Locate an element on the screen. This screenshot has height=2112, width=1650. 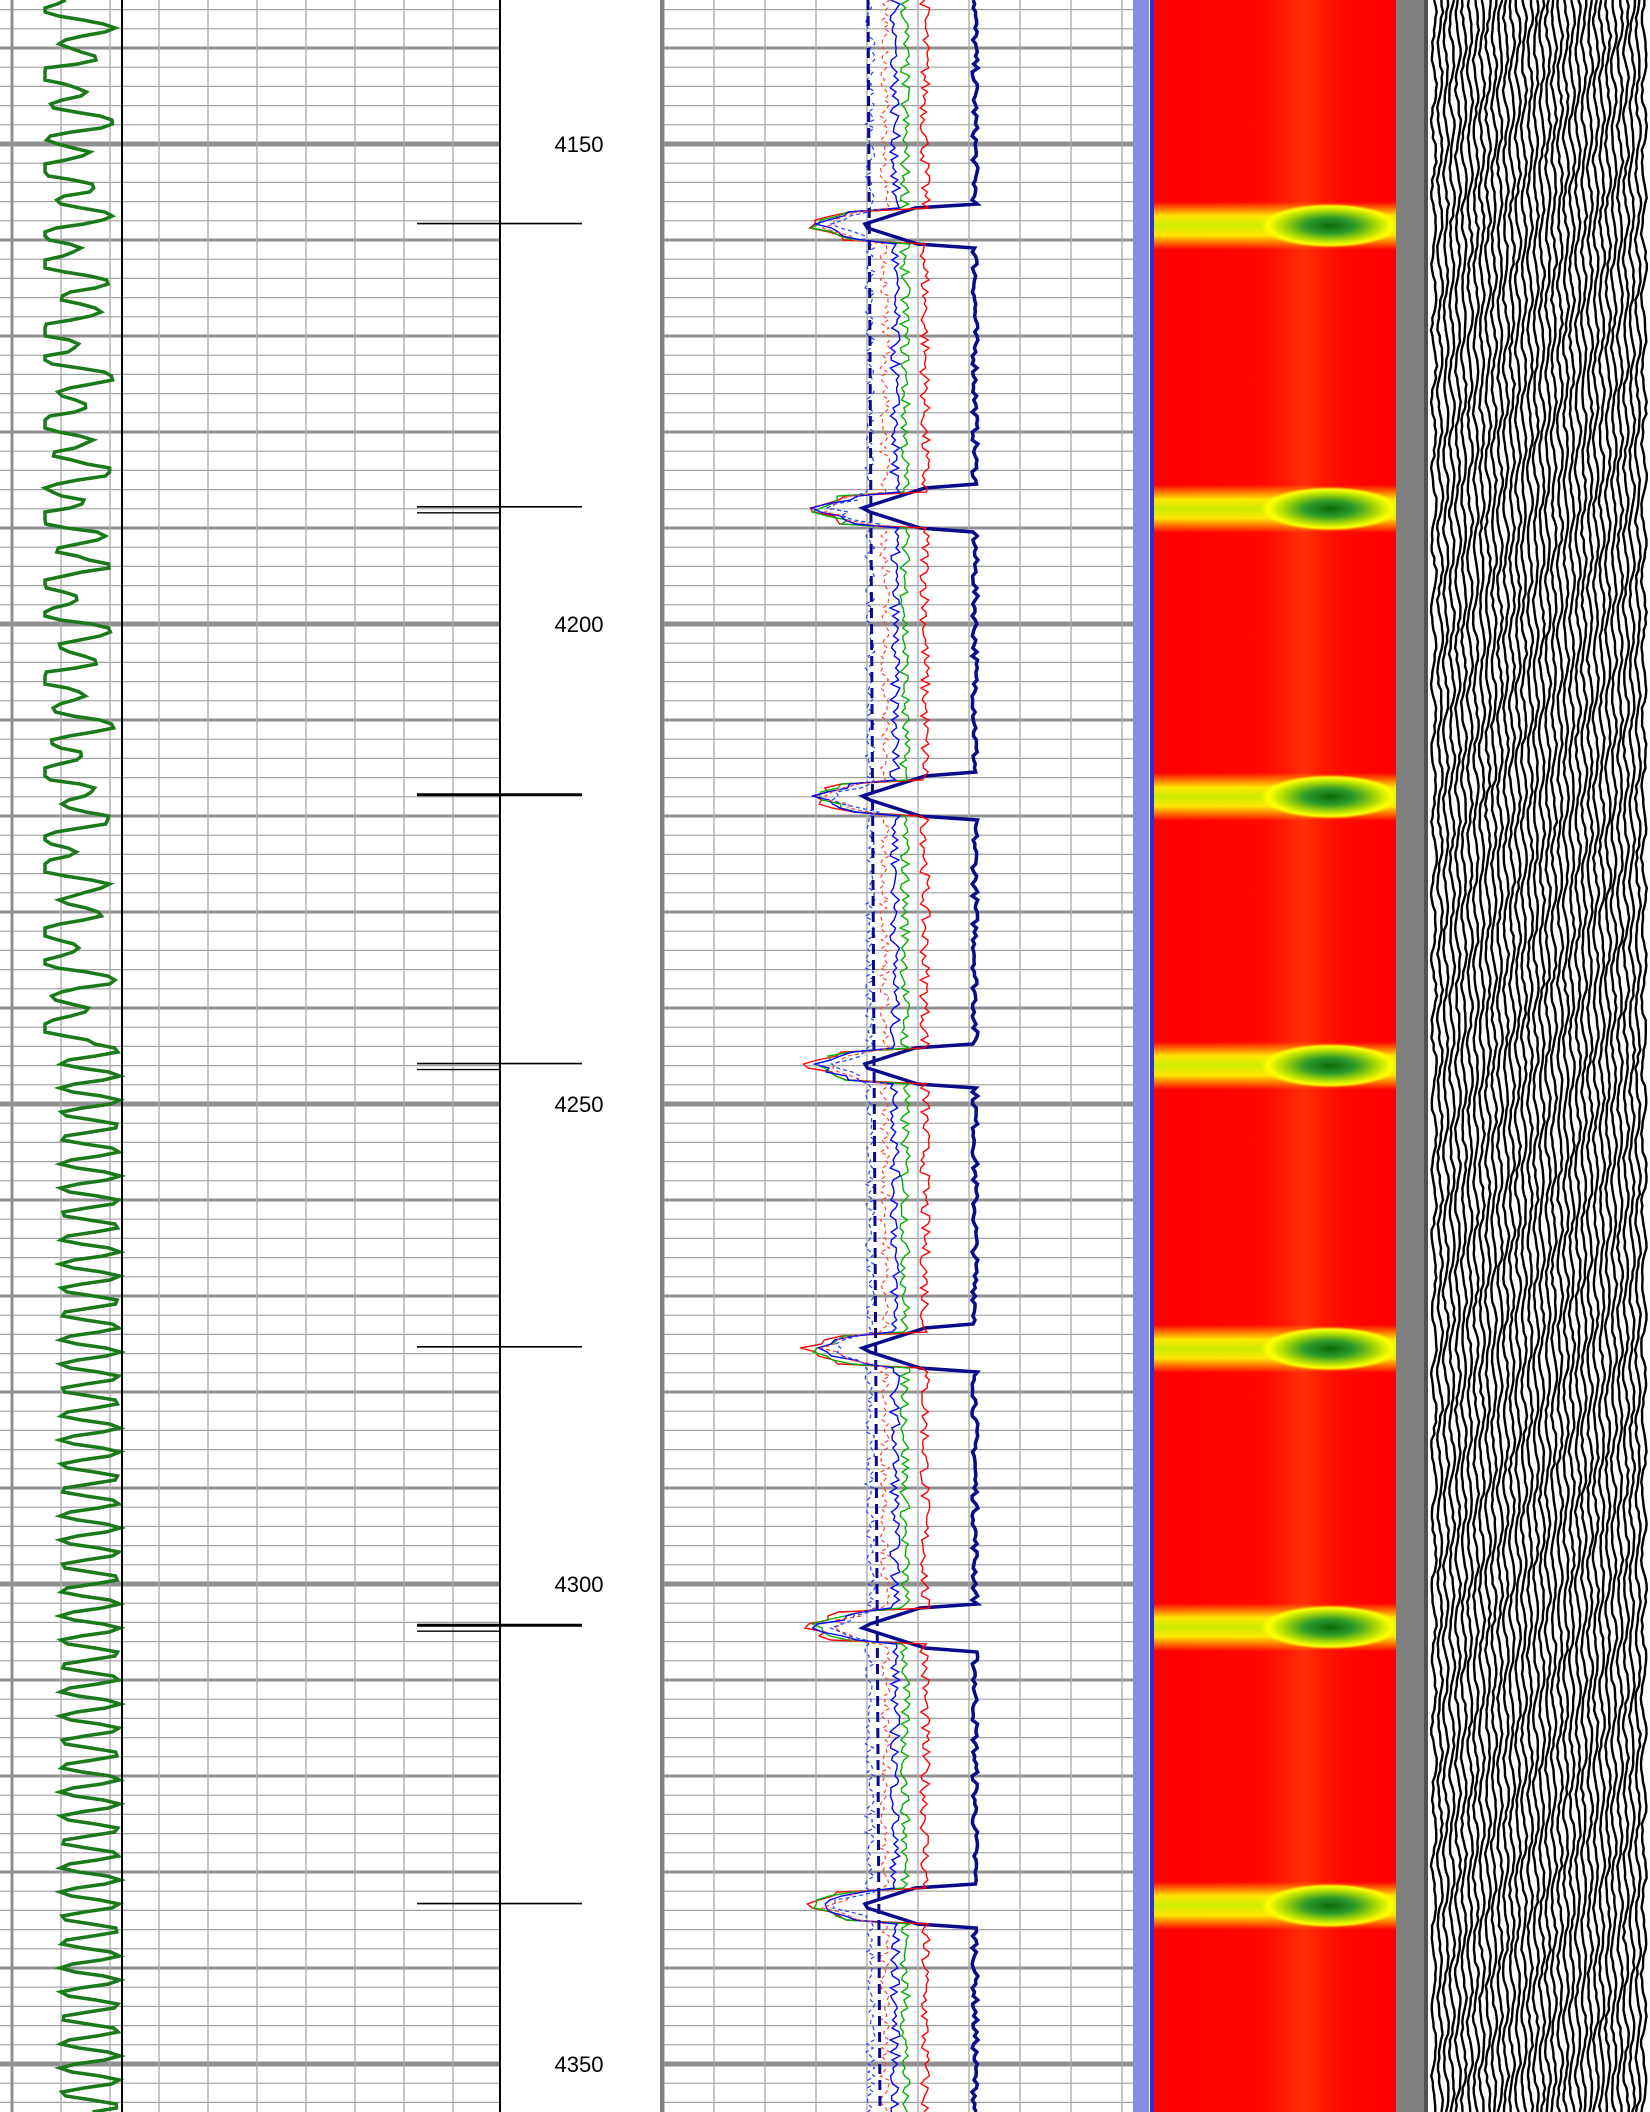
reference-curve is located at coordinates (874, 1056).